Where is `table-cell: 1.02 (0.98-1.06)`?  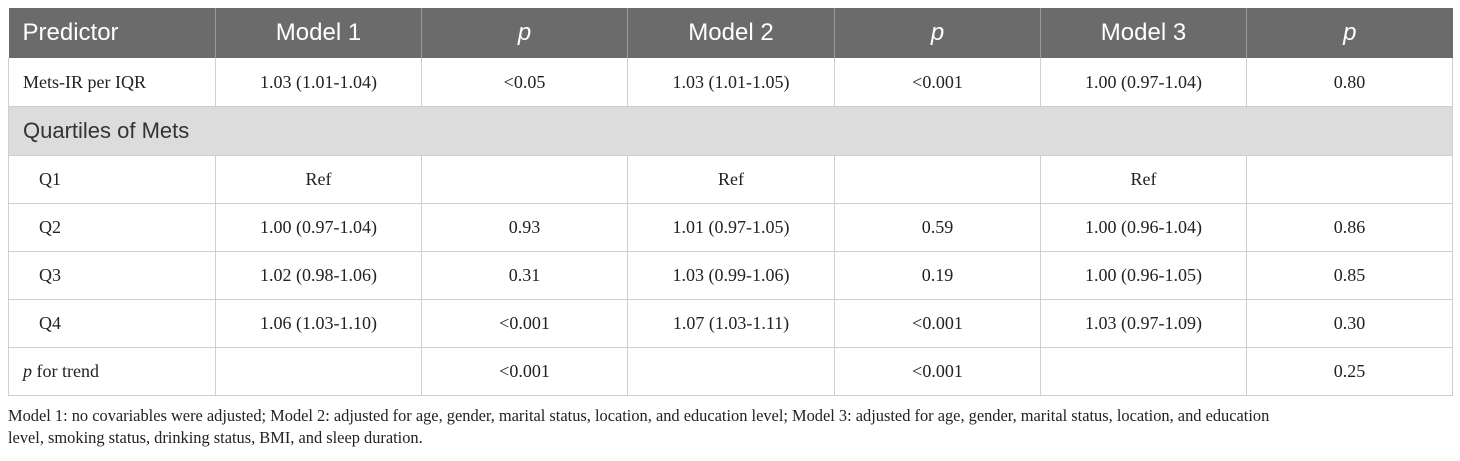
table-cell: 1.02 (0.98-1.06) is located at coordinates (318, 275).